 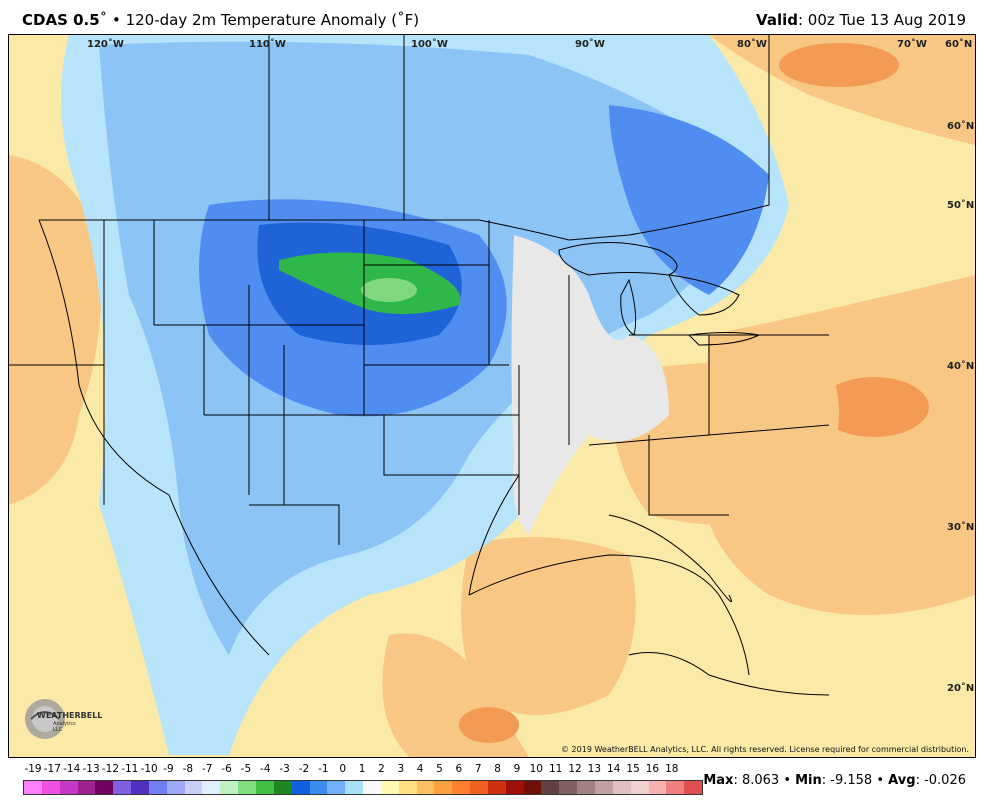 I want to click on colorbar-tick-label: -13, so click(x=91, y=769).